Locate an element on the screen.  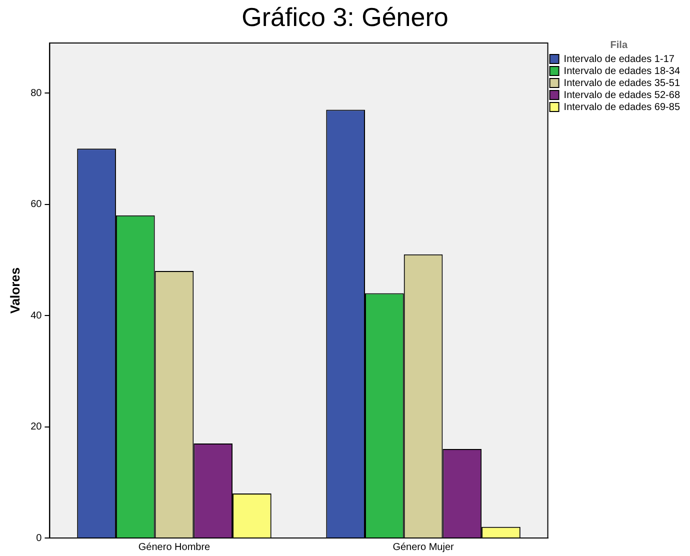
y-tick-label: 60 is located at coordinates (36, 204).